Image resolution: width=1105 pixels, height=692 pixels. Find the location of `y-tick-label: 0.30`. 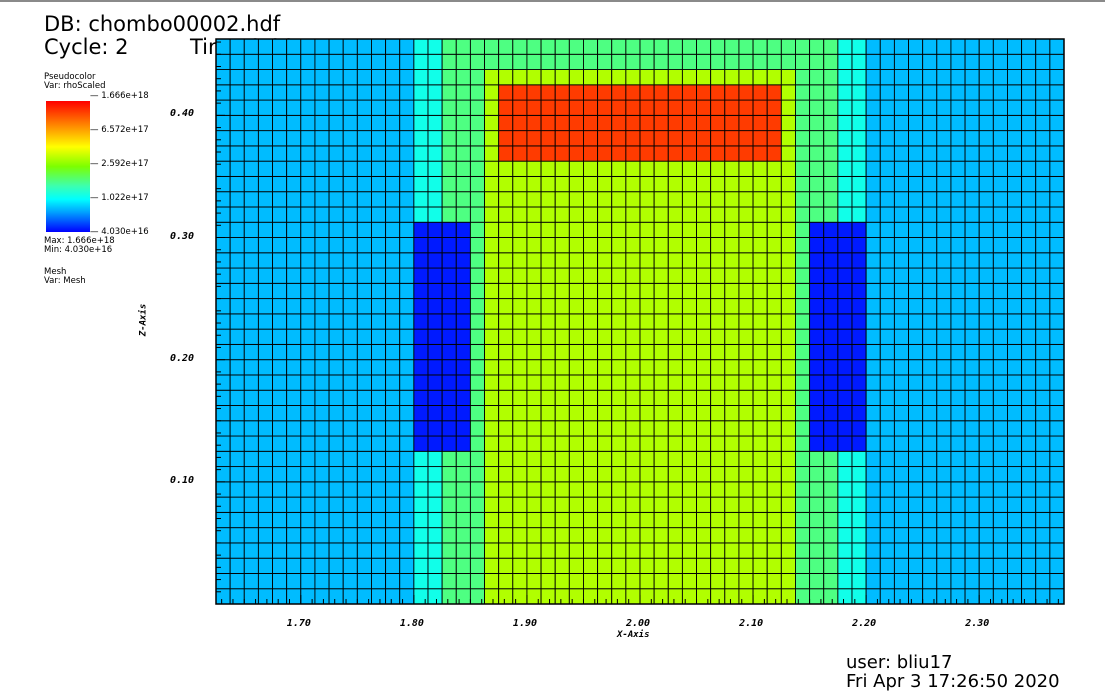

y-tick-label: 0.30 is located at coordinates (182, 236).